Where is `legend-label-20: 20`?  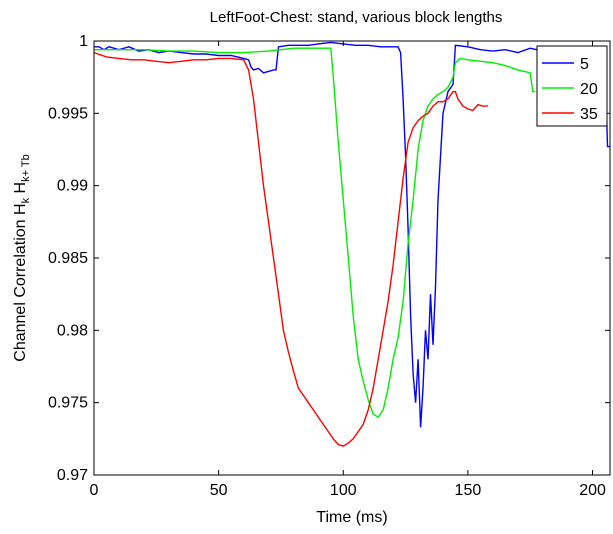 legend-label-20: 20 is located at coordinates (589, 89).